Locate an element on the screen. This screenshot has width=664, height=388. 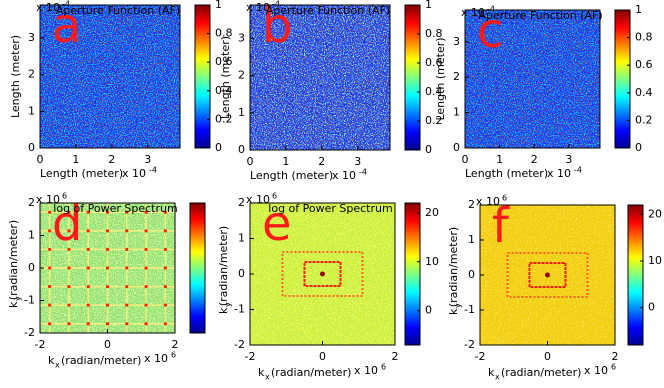
colorbar-tick-label: 0.6 is located at coordinates (224, 61).